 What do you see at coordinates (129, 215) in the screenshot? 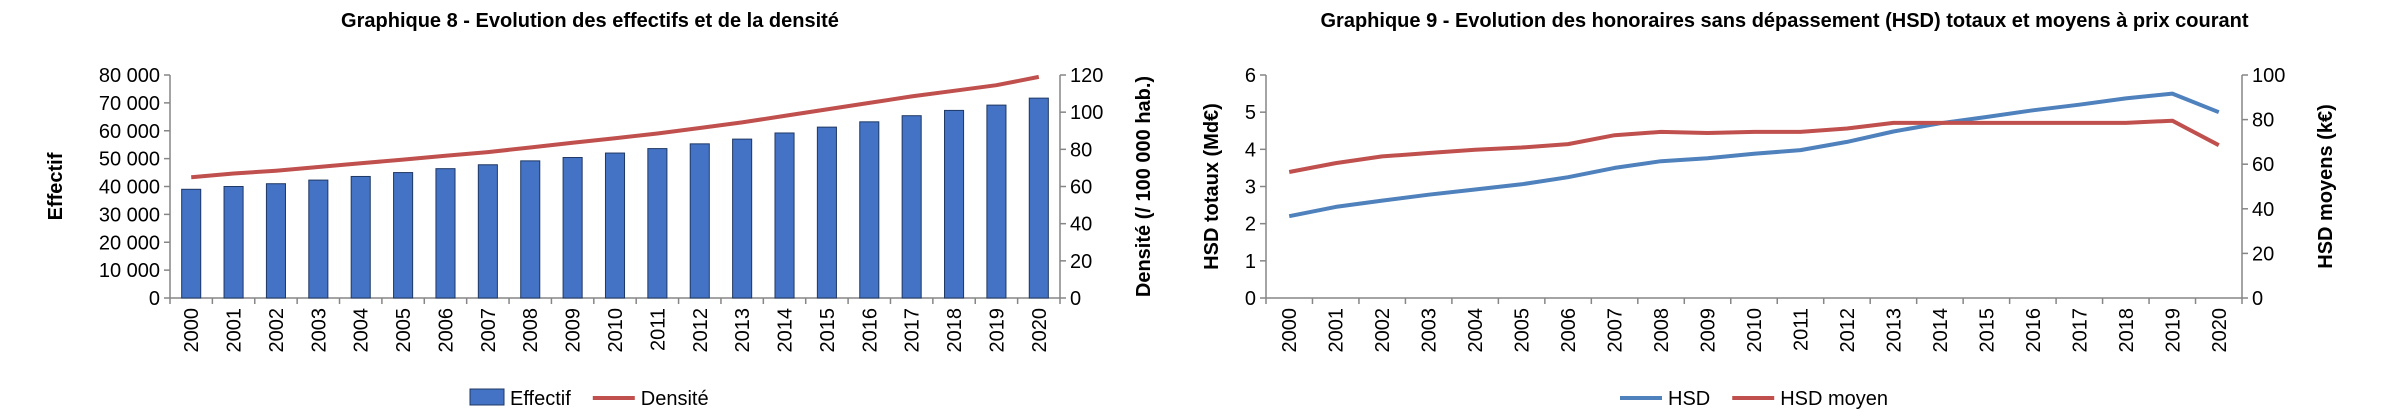
I see `y-tick-label: 30 000` at bounding box center [129, 215].